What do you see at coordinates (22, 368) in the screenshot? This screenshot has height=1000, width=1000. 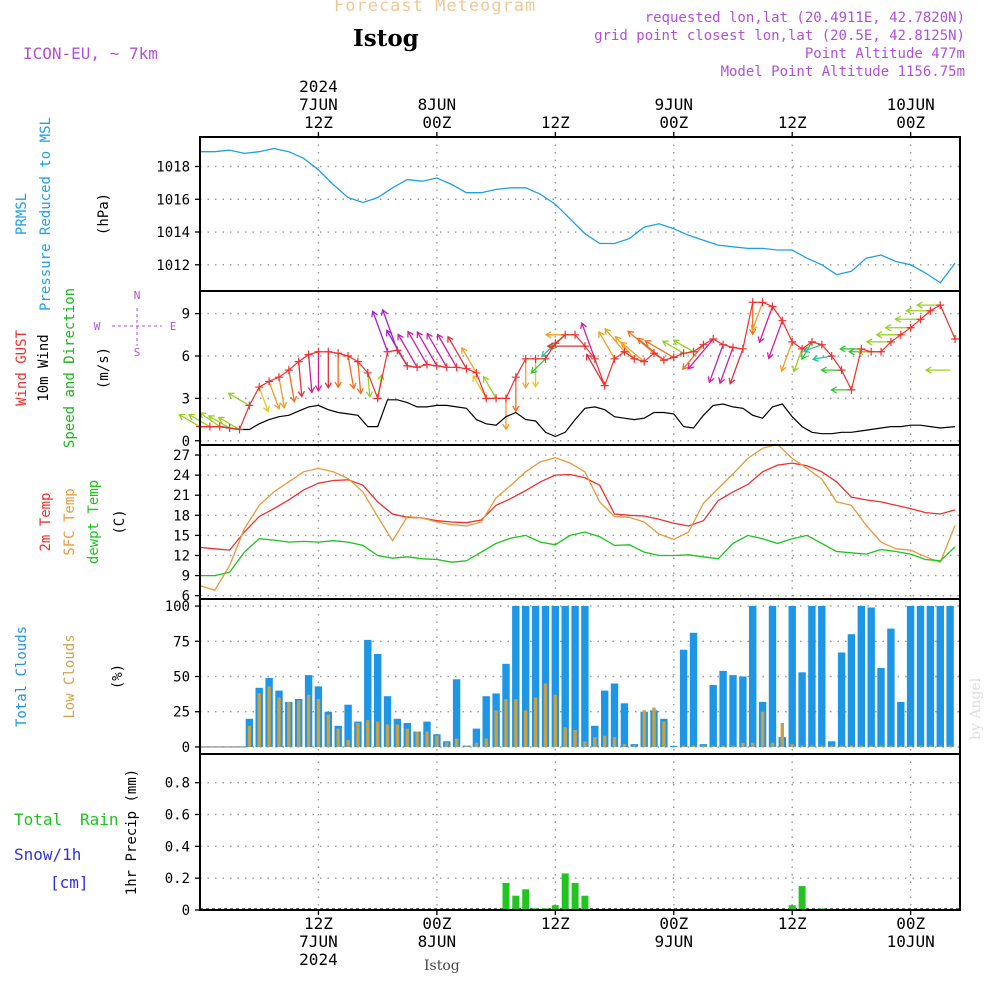 I see `axis-label: Wind GUST` at bounding box center [22, 368].